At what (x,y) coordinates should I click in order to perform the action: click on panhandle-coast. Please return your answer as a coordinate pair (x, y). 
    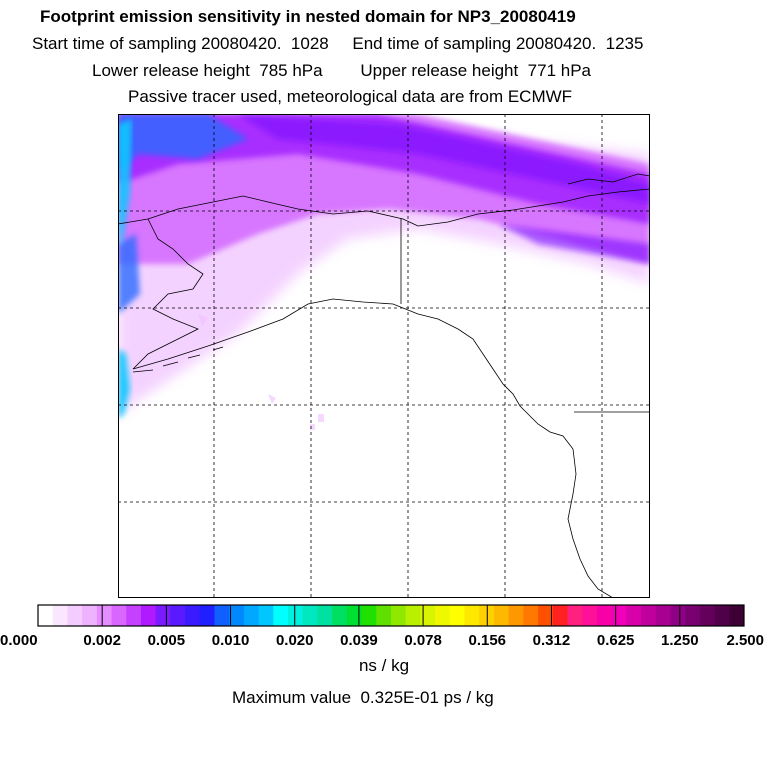
    Looking at the image, I should click on (493, 371).